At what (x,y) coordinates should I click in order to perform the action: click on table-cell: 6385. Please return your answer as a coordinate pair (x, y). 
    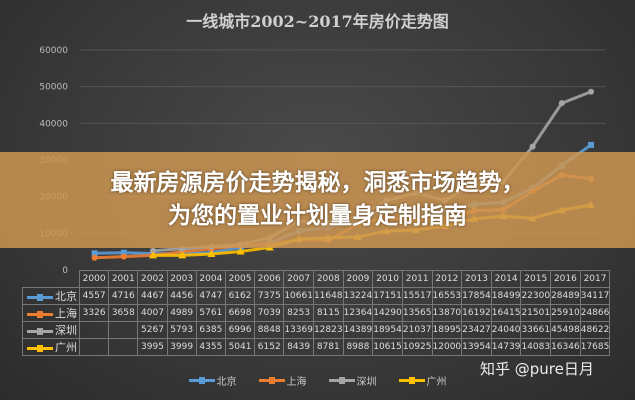
    Looking at the image, I should click on (210, 330).